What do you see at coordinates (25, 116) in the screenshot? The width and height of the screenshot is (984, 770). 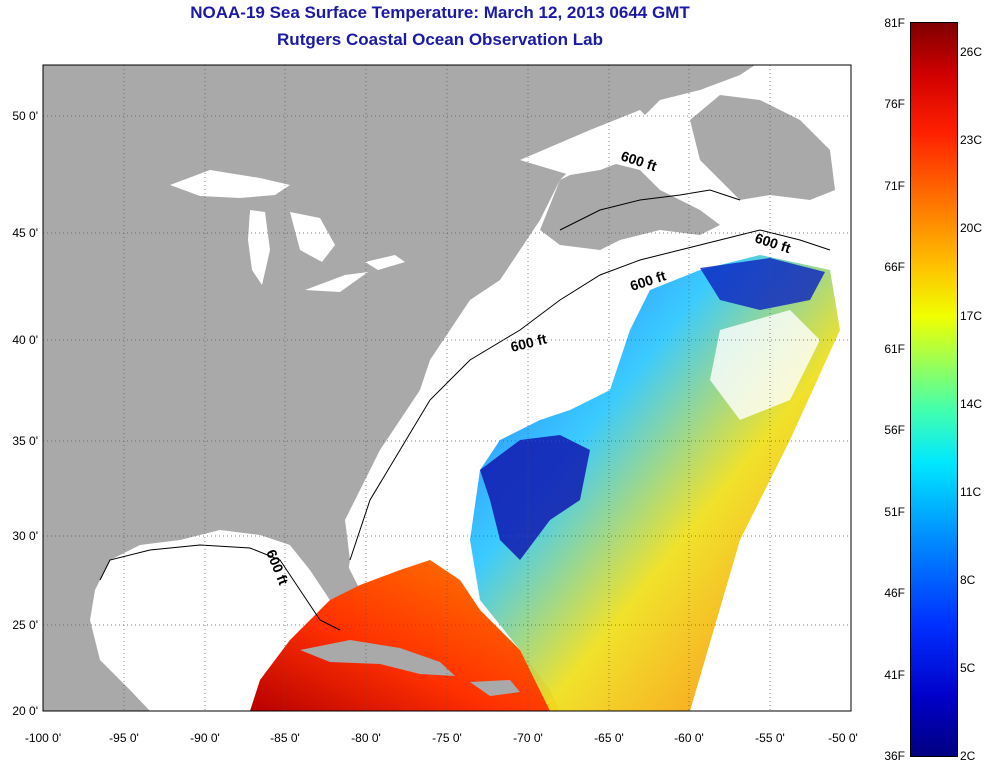 I see `lat-label: 50 0'` at bounding box center [25, 116].